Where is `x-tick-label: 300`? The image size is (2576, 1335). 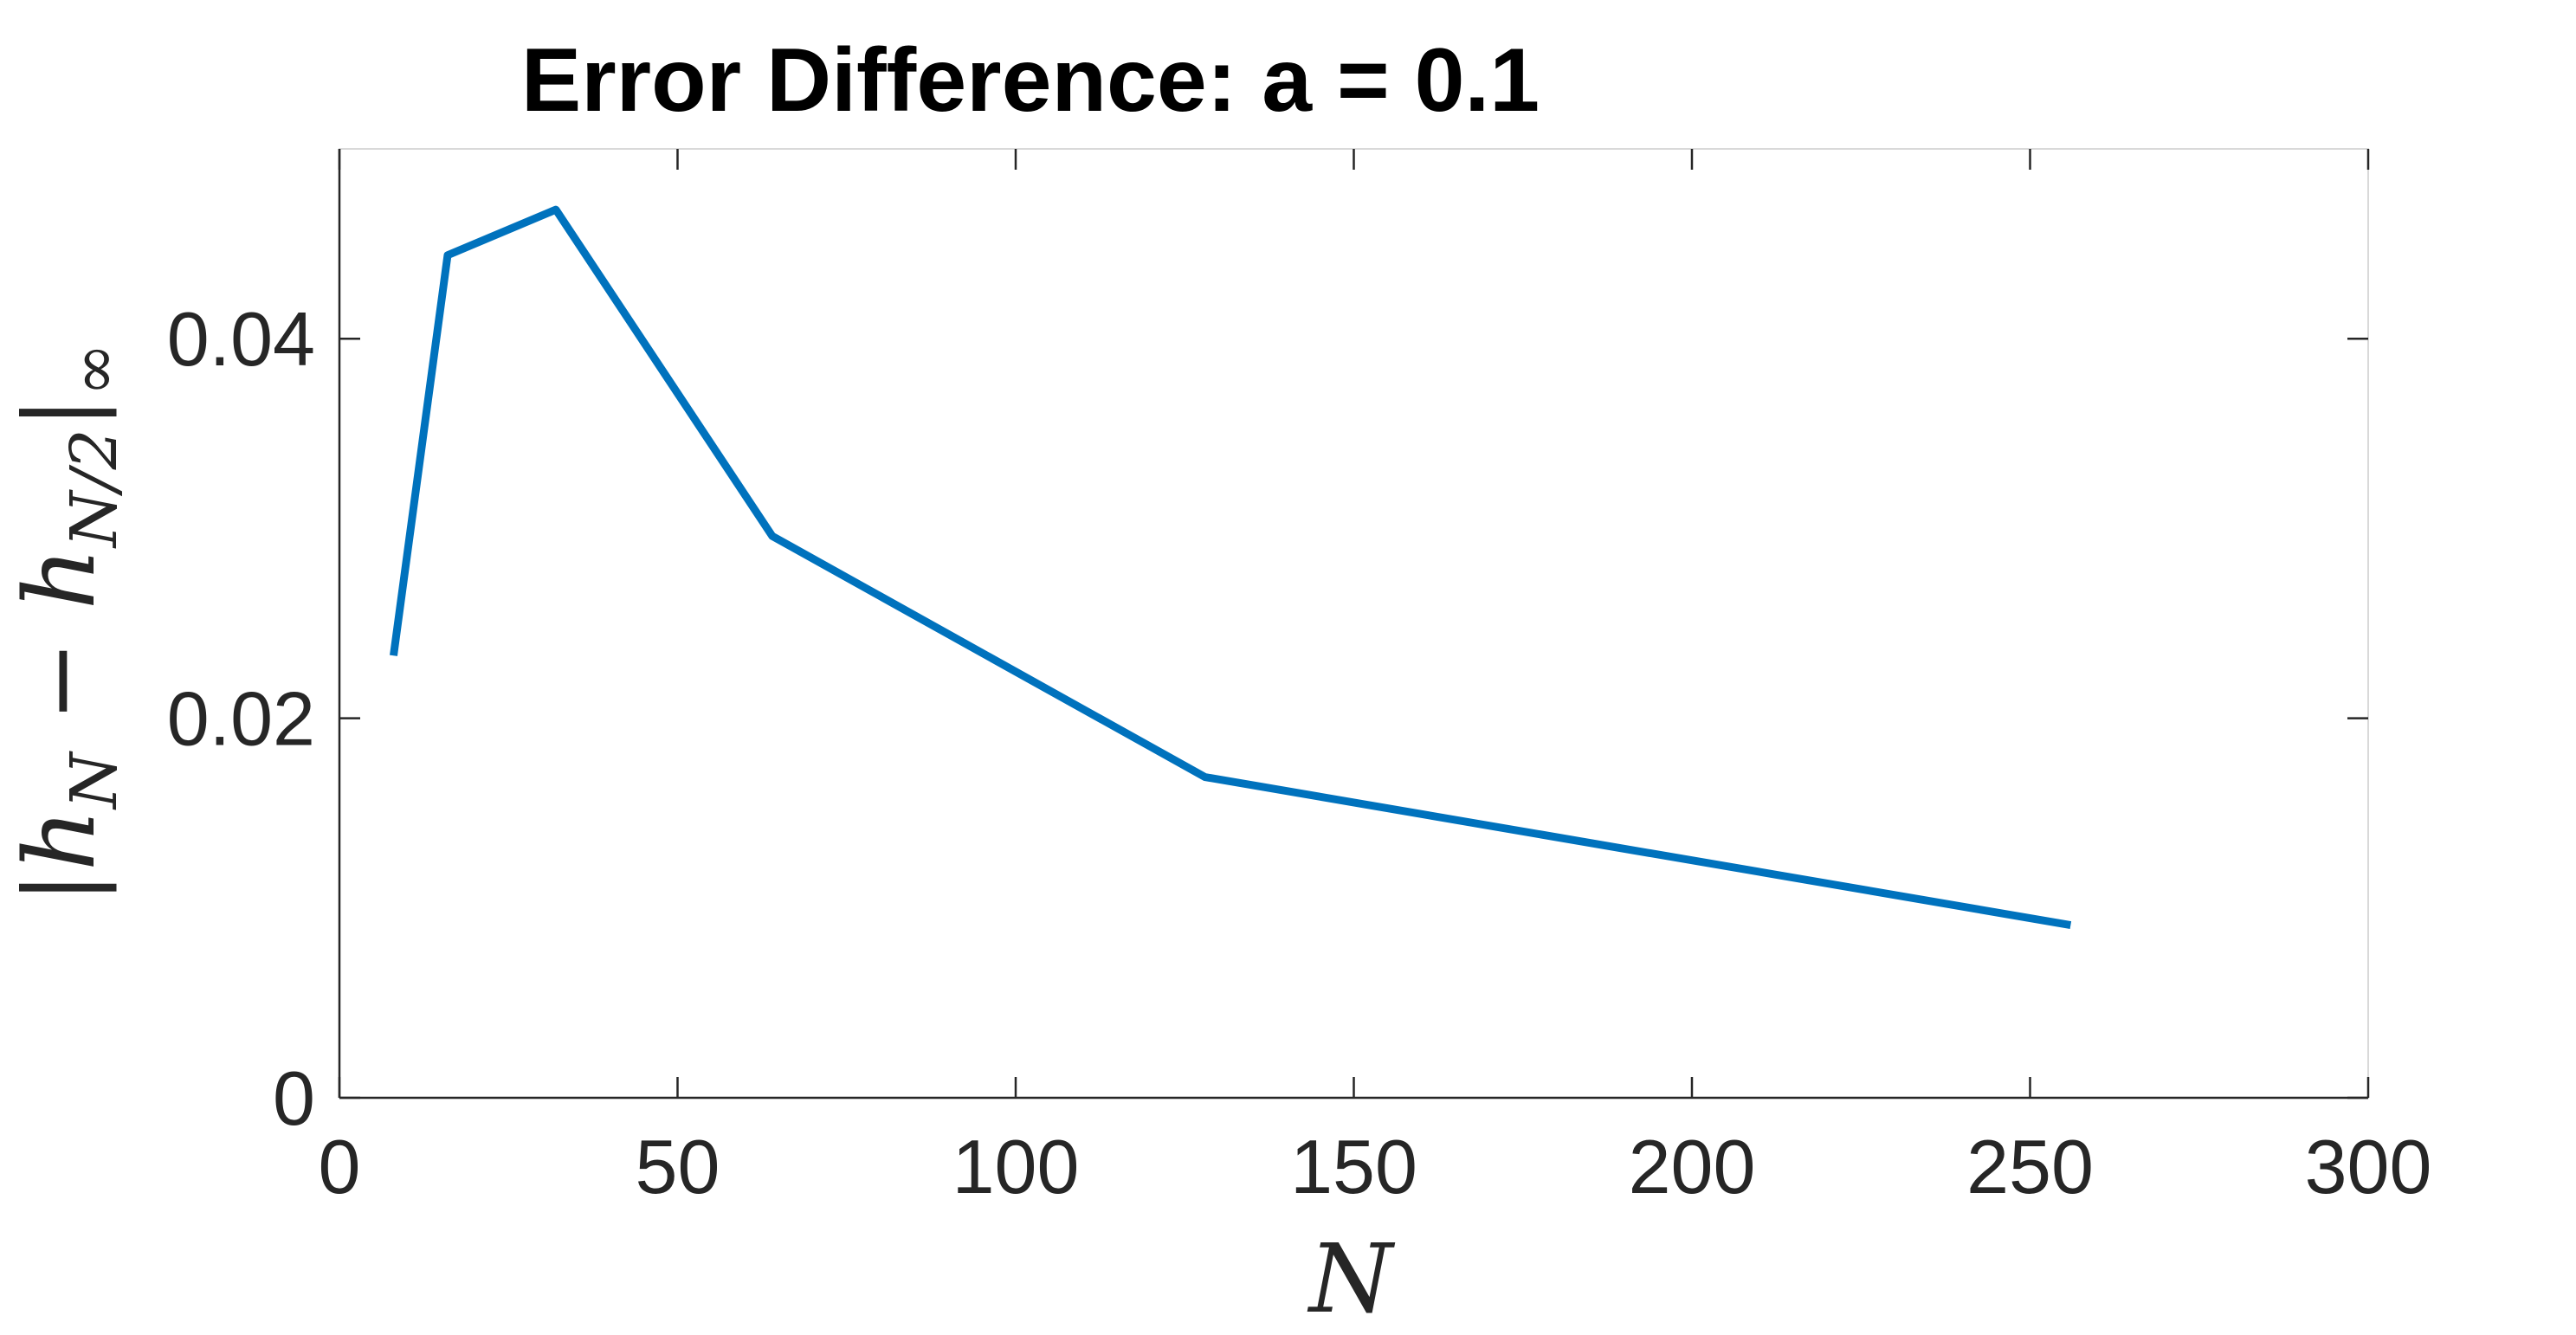 x-tick-label: 300 is located at coordinates (2369, 1167).